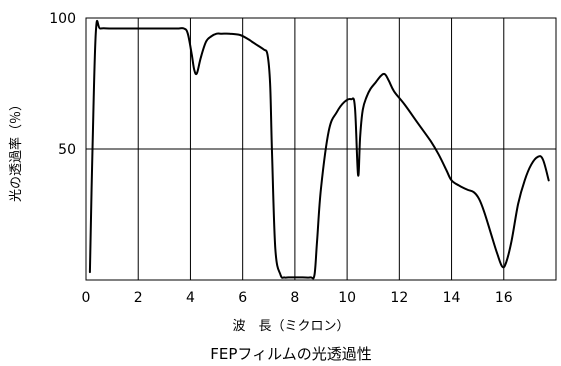 The image size is (561, 366). What do you see at coordinates (347, 298) in the screenshot?
I see `x-tick-label: 10` at bounding box center [347, 298].